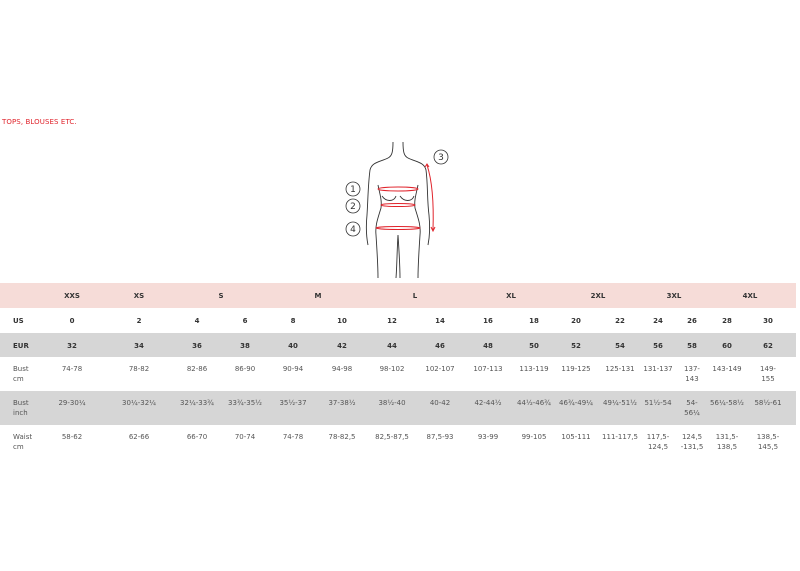 The width and height of the screenshot is (800, 571). I want to click on table-cell: 149-155, so click(768, 374).